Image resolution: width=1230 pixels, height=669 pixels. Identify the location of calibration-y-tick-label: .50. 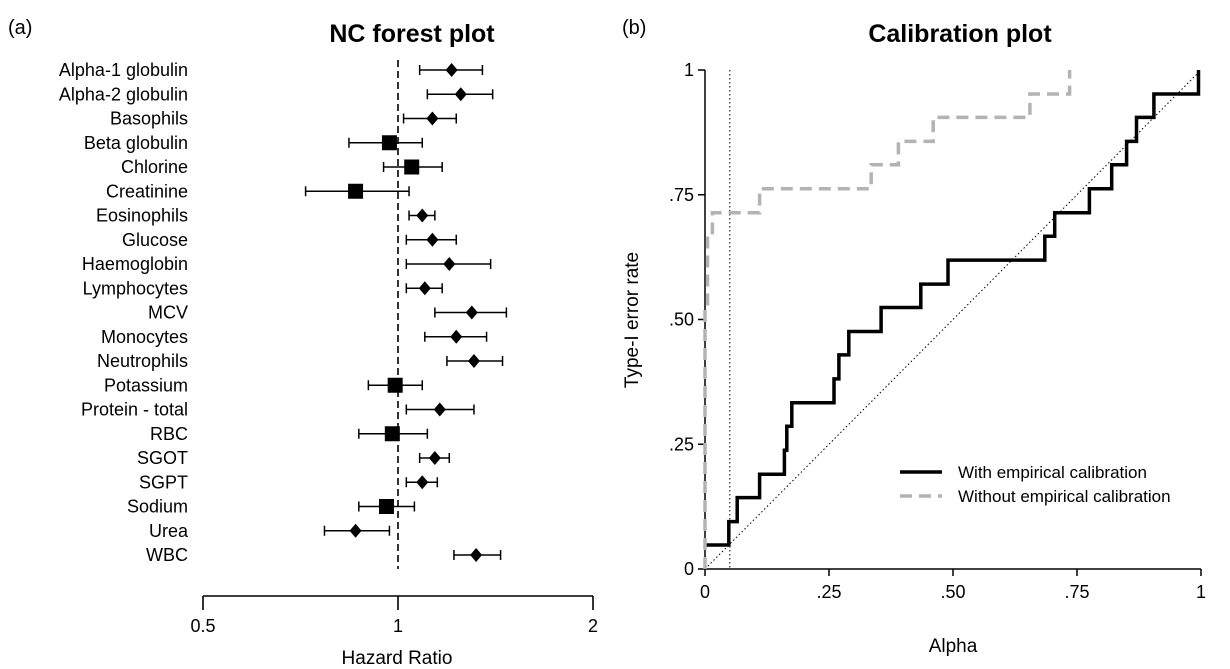
(681, 320).